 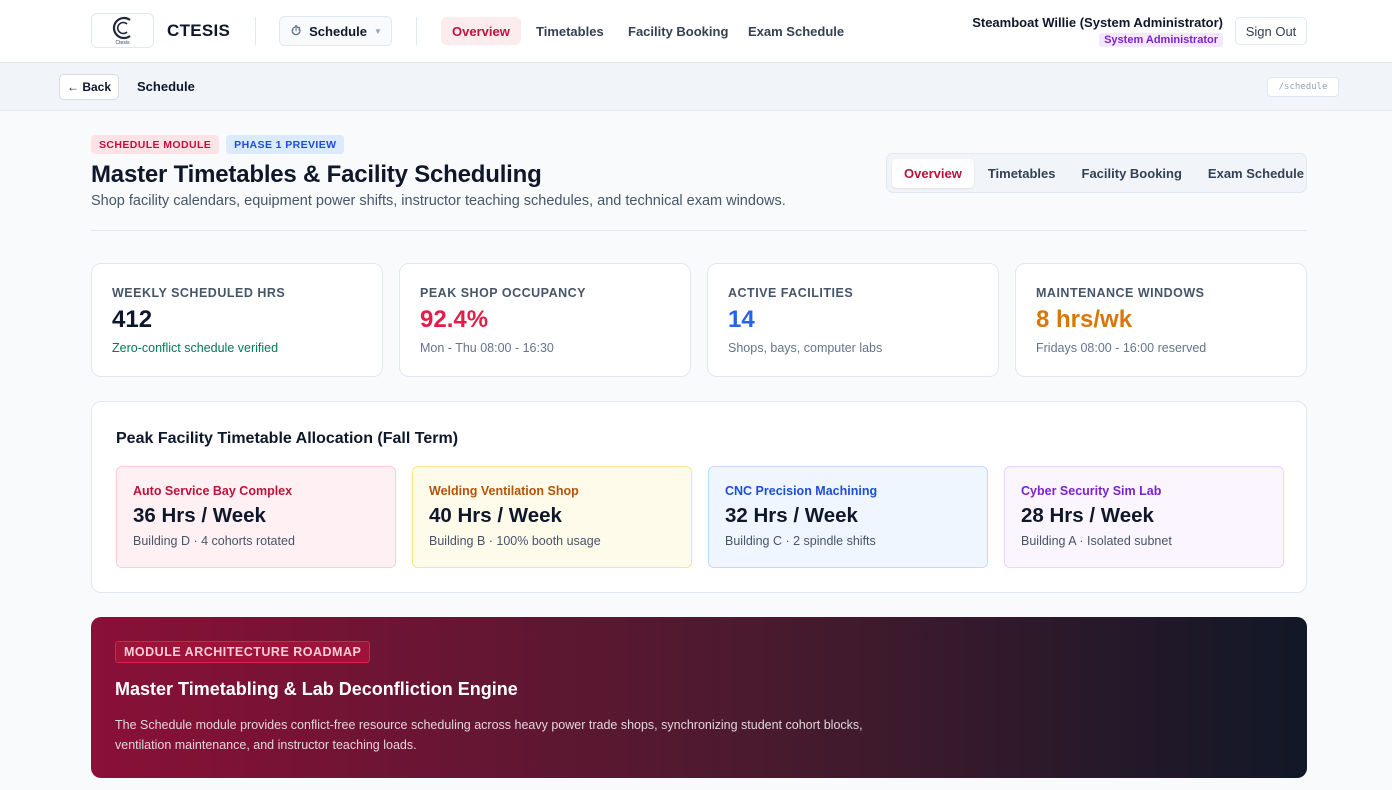 What do you see at coordinates (122, 43) in the screenshot?
I see `logo-subtext: Ctesis` at bounding box center [122, 43].